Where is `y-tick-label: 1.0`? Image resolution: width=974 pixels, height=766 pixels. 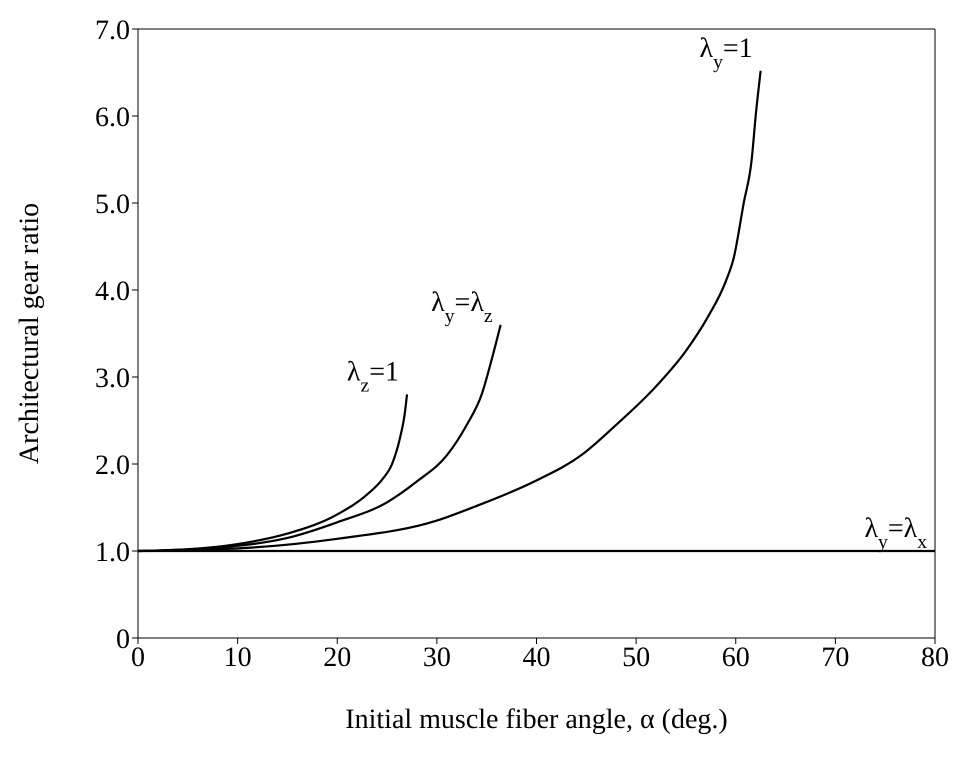 y-tick-label: 1.0 is located at coordinates (112, 552).